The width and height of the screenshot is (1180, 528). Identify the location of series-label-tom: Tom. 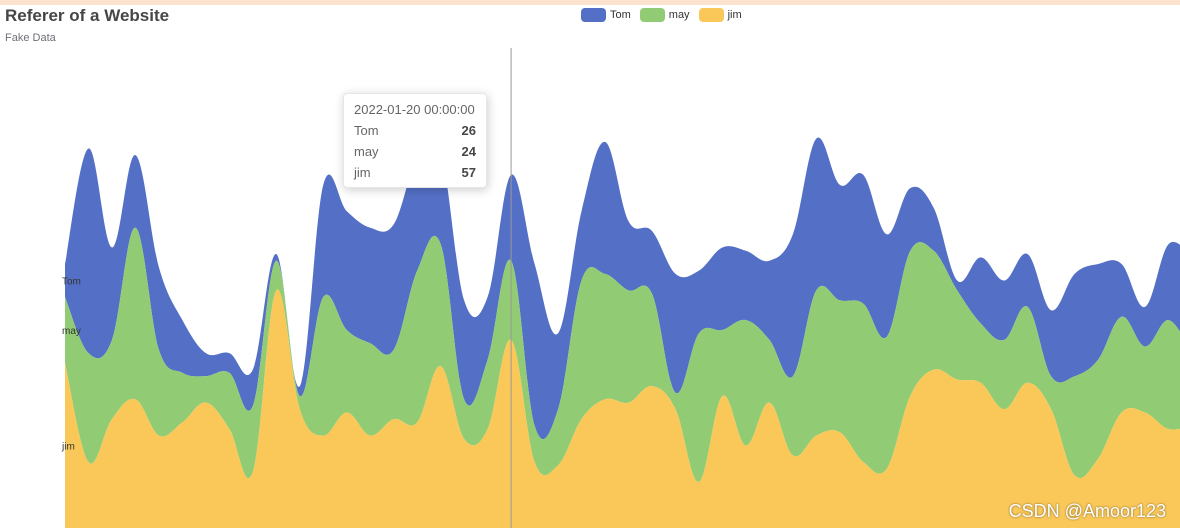
(71, 282).